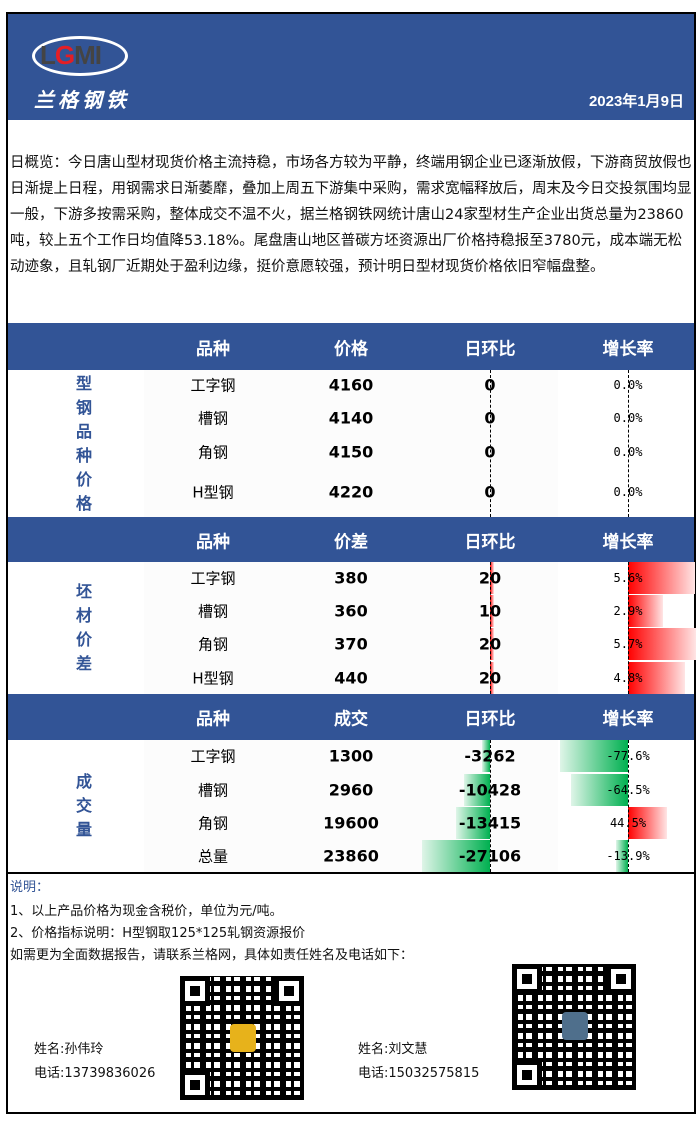  I want to click on contact-2-phone: 电话:15032575815, so click(419, 1073).